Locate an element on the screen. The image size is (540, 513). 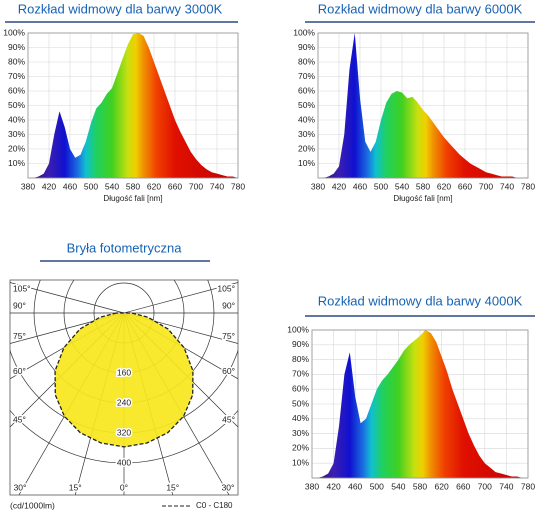
unit-label: (cd/1000lm) is located at coordinates (32, 505).